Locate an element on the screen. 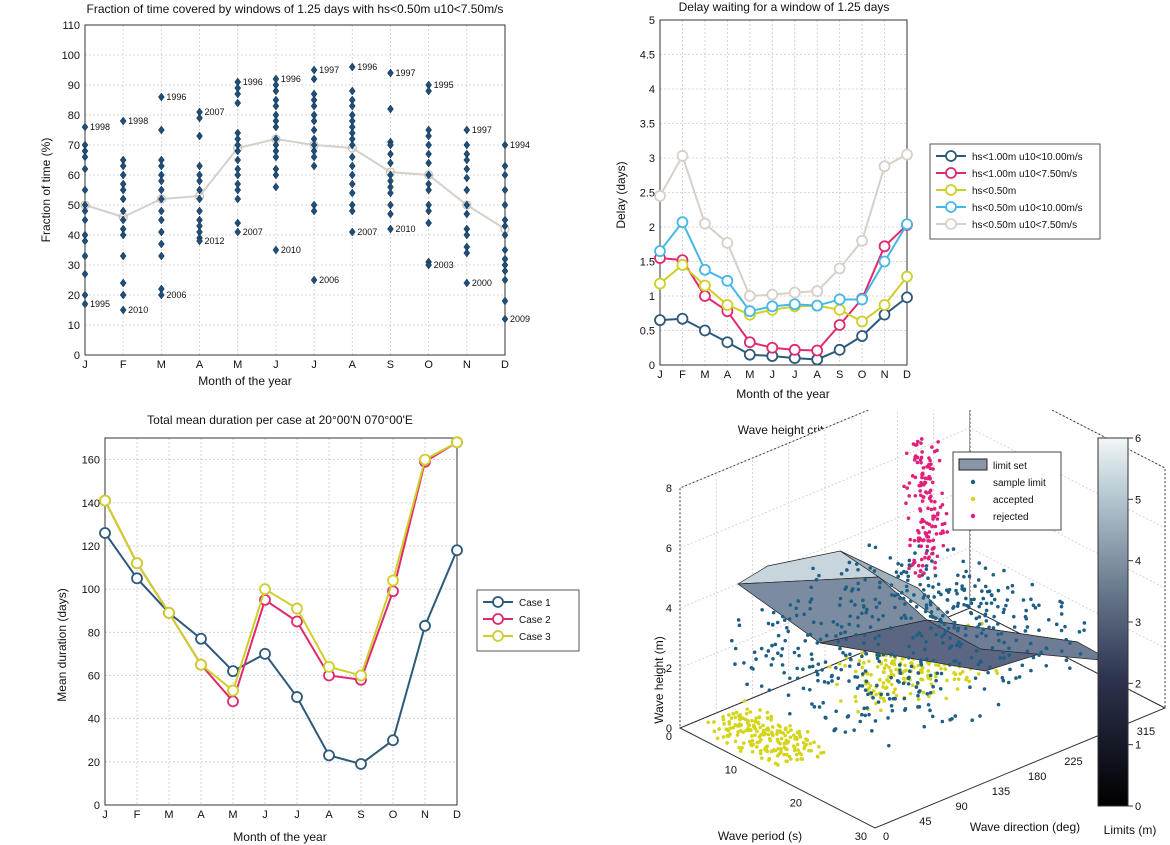 This screenshot has height=845, width=1170. x-tick-label: 20 is located at coordinates (796, 804).